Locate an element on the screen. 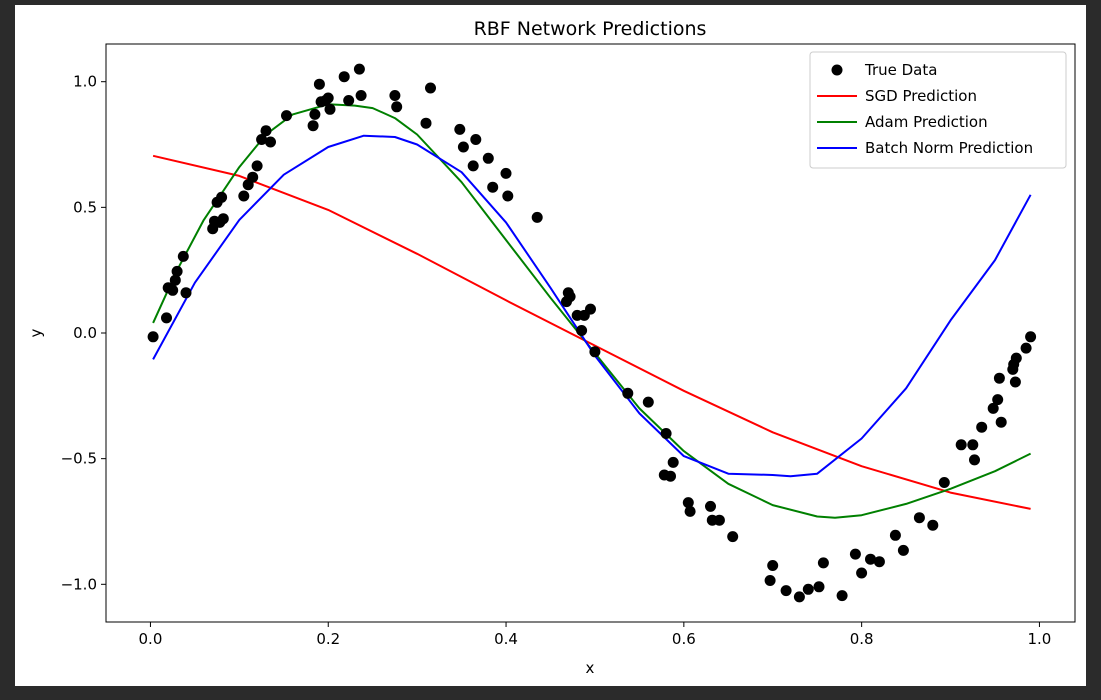  y-tick-label: 0.5 is located at coordinates (85, 207).